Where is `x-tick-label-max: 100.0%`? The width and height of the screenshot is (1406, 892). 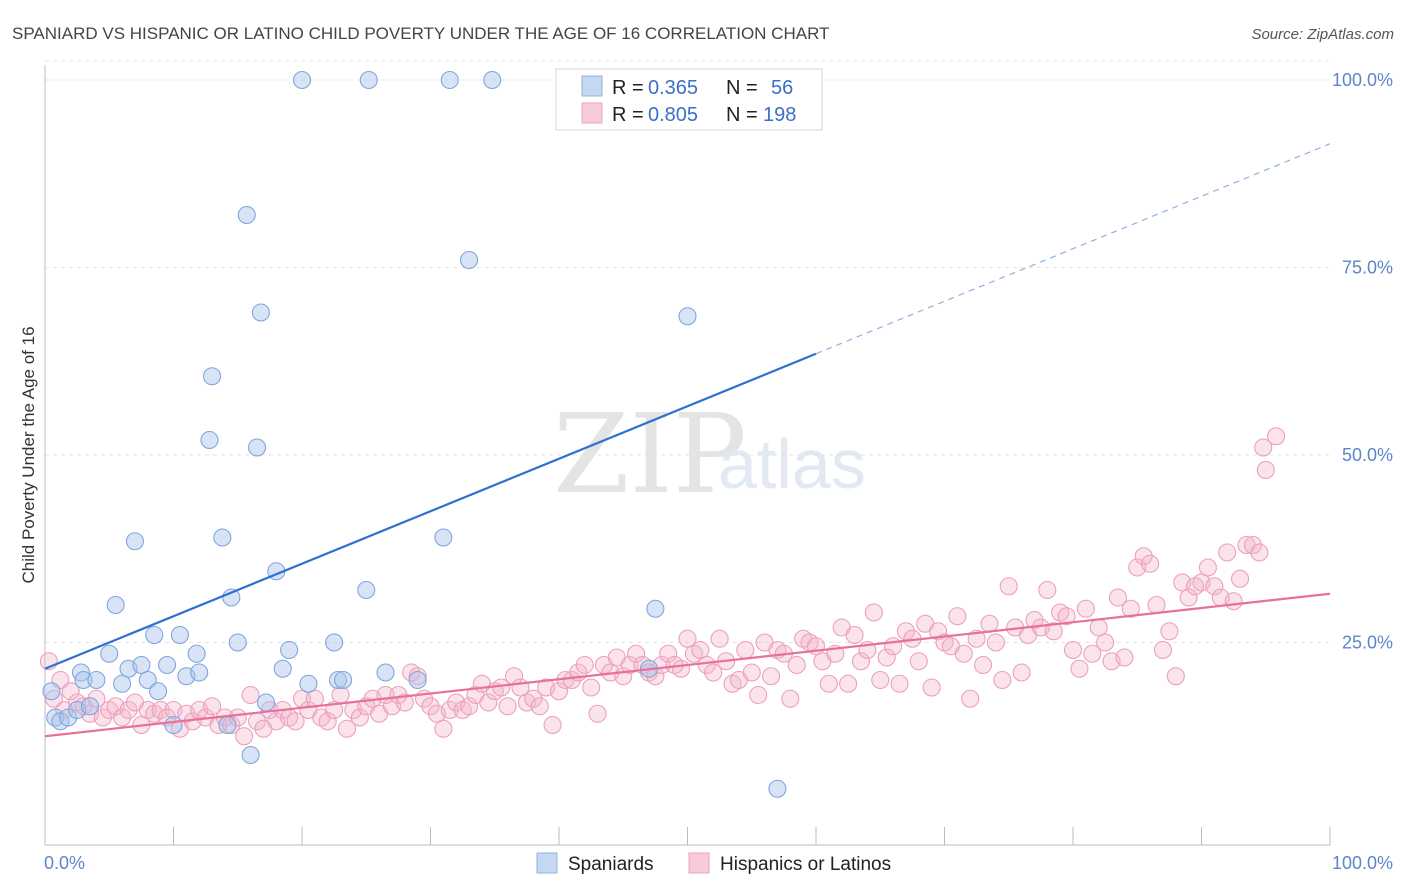 x-tick-label-max: 100.0% is located at coordinates (1362, 863).